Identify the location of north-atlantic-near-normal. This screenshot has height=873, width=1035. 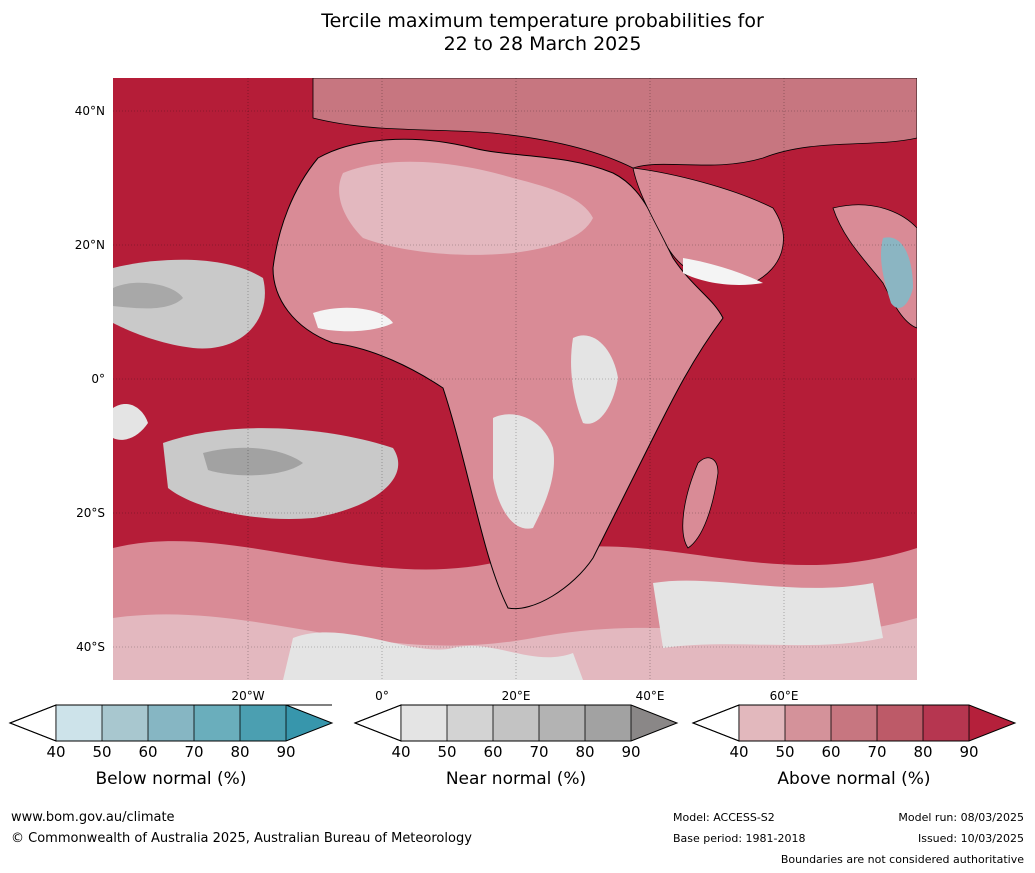
(189, 304).